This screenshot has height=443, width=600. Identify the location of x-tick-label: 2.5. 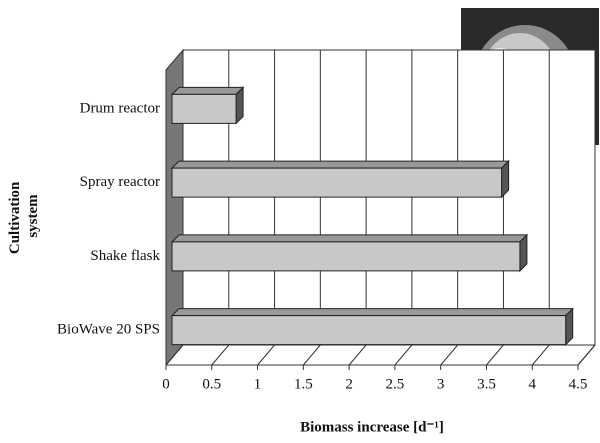
(395, 384).